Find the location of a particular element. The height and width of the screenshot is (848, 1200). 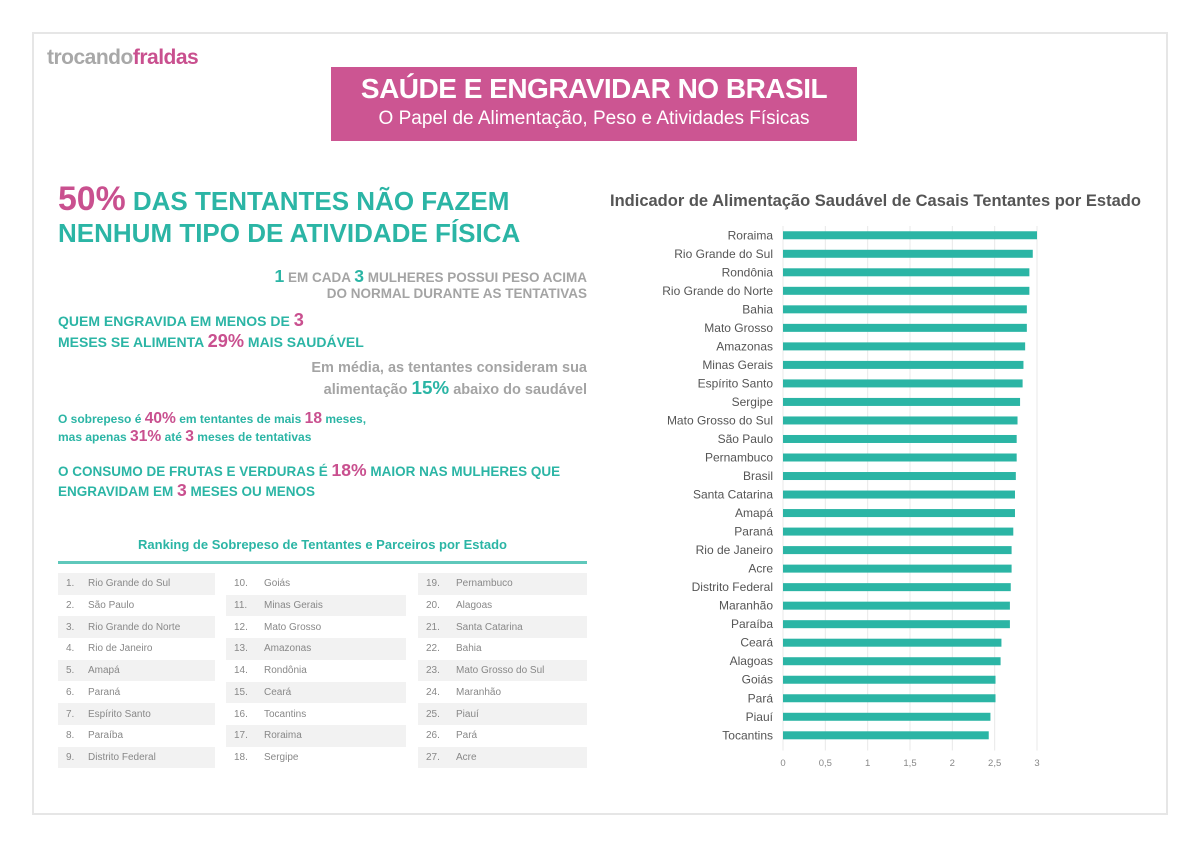

ranking-state: Paraná is located at coordinates (104, 692).